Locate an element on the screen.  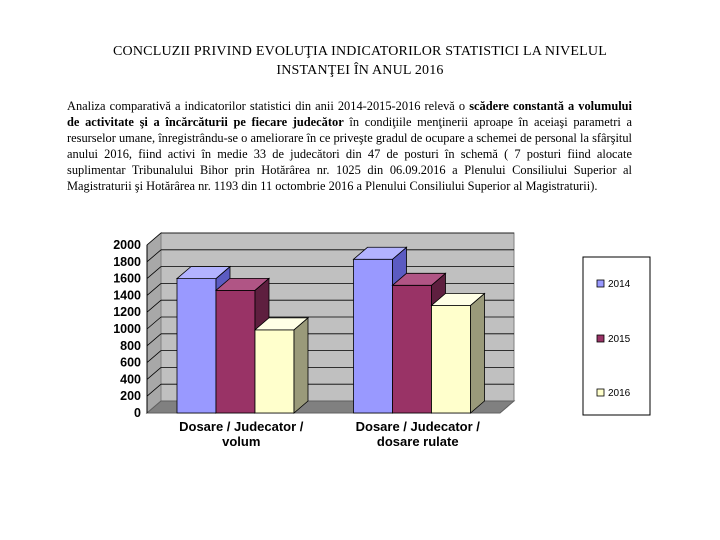
y-tick-label: 0 is located at coordinates (137, 413).